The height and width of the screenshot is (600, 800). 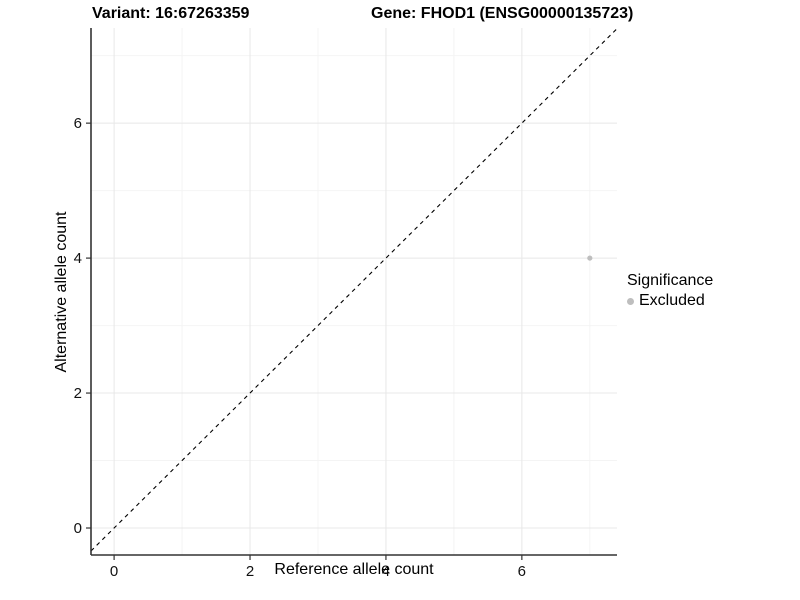 What do you see at coordinates (78, 258) in the screenshot?
I see `y-tick-label: 4` at bounding box center [78, 258].